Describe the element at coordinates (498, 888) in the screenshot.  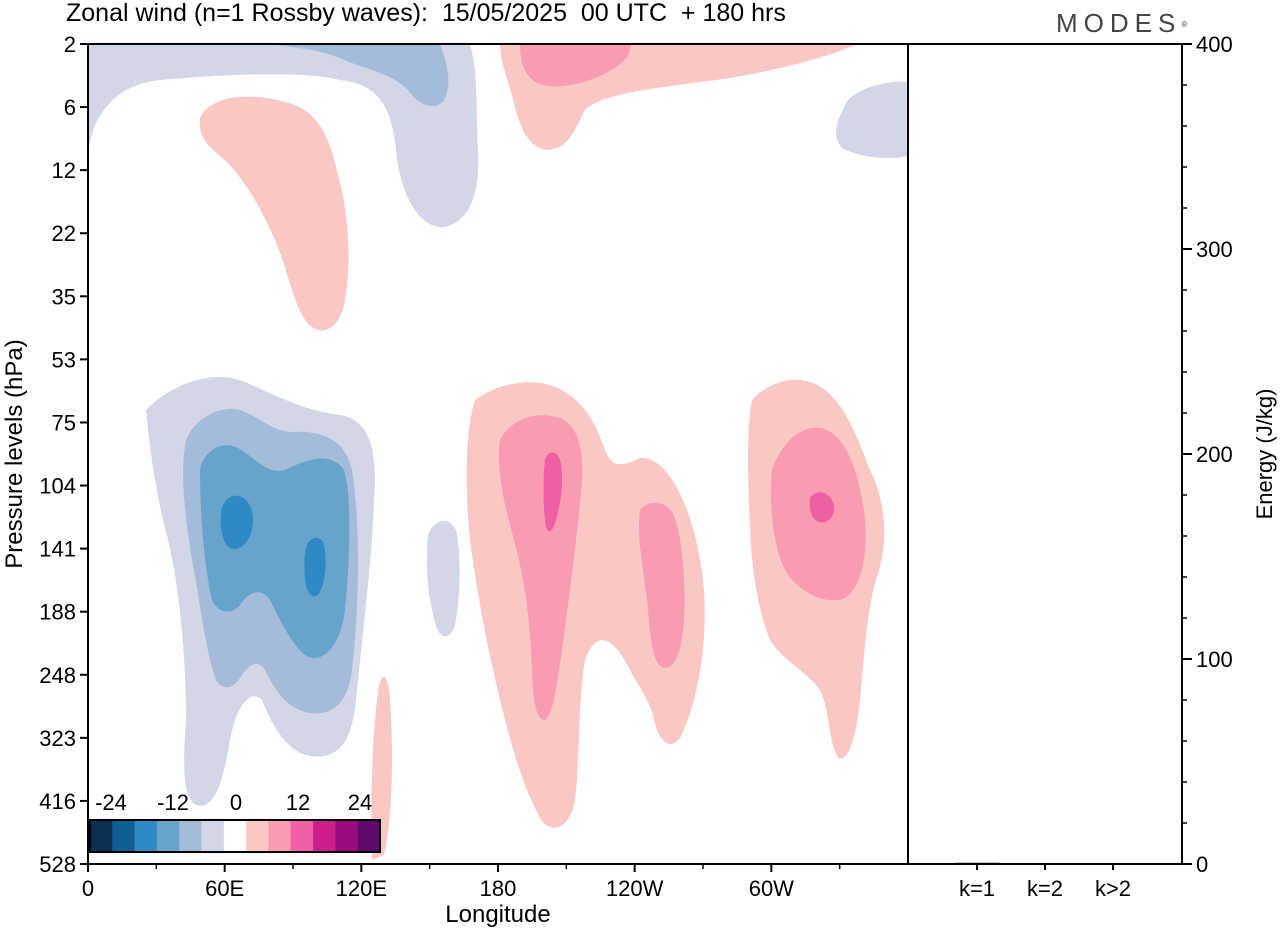
I see `x-tick-label: 180` at that location.